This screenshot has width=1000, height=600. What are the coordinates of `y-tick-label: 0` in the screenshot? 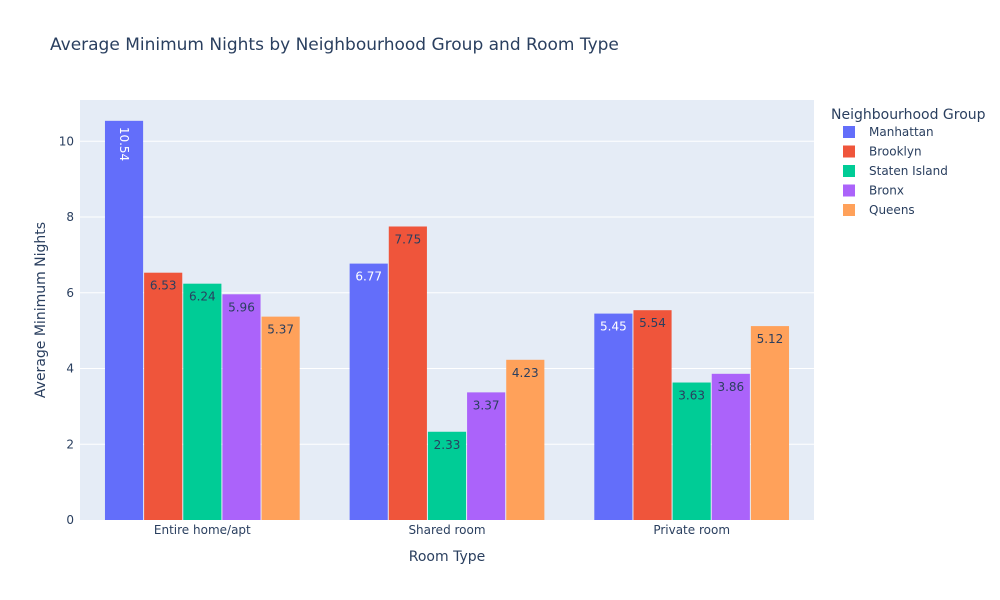 It's located at (70, 520).